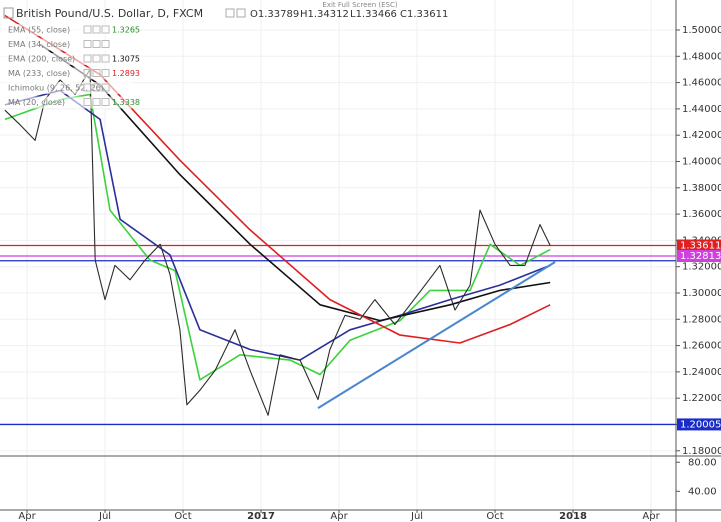  I want to click on y-tick-label: 1.36000, so click(701, 214).